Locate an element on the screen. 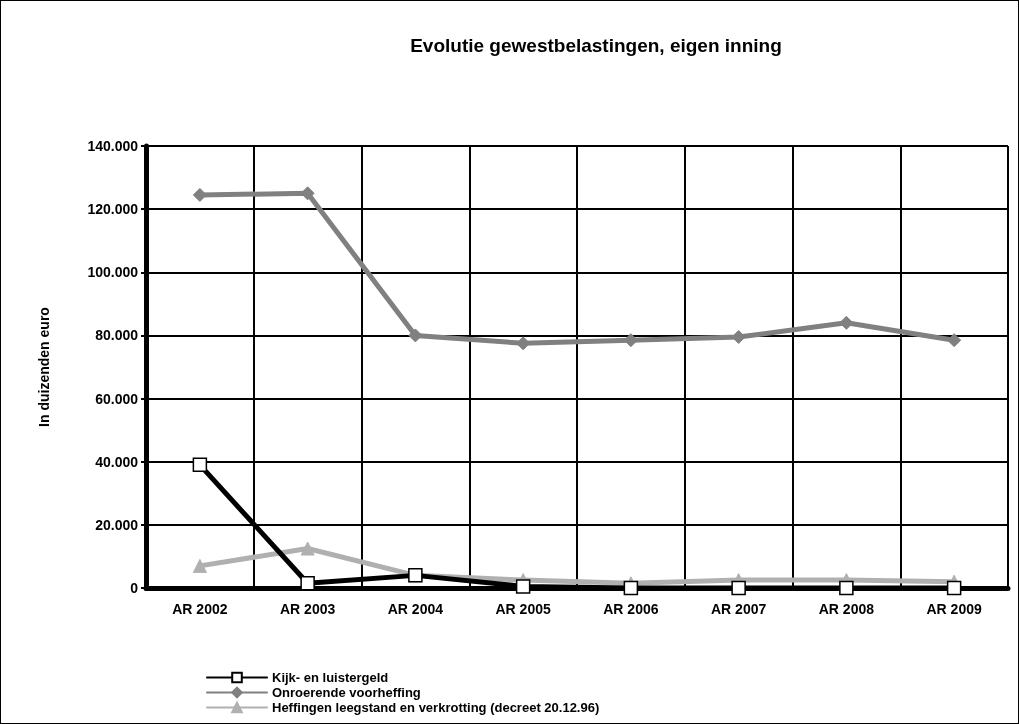 Image resolution: width=1019 pixels, height=724 pixels. y-tick-label: 100.000 is located at coordinates (113, 272).